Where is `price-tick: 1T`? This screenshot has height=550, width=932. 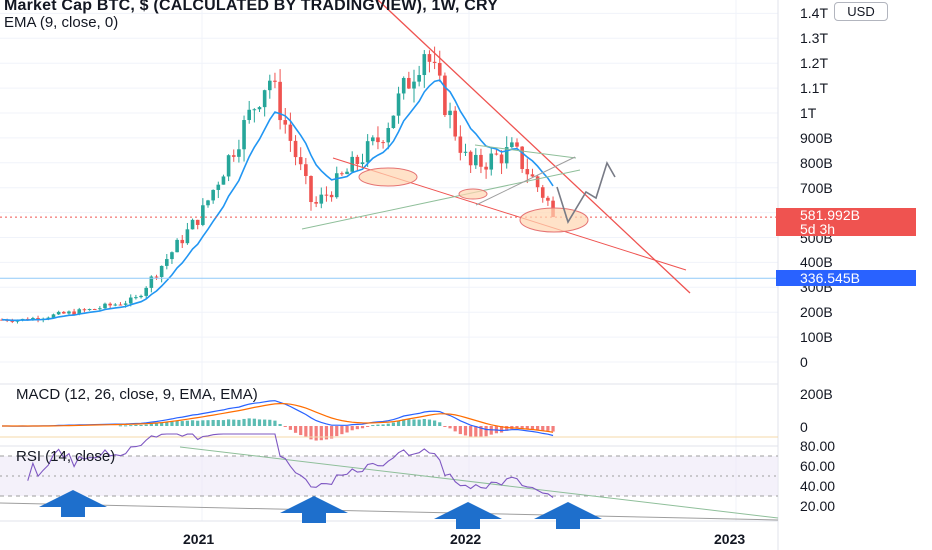 price-tick: 1T is located at coordinates (808, 113).